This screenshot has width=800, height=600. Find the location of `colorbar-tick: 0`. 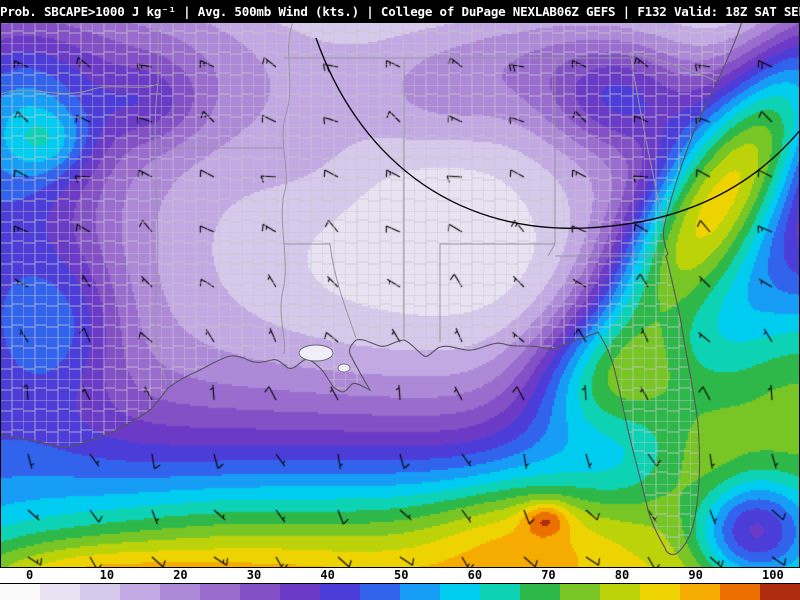

colorbar-tick: 0 is located at coordinates (30, 575).